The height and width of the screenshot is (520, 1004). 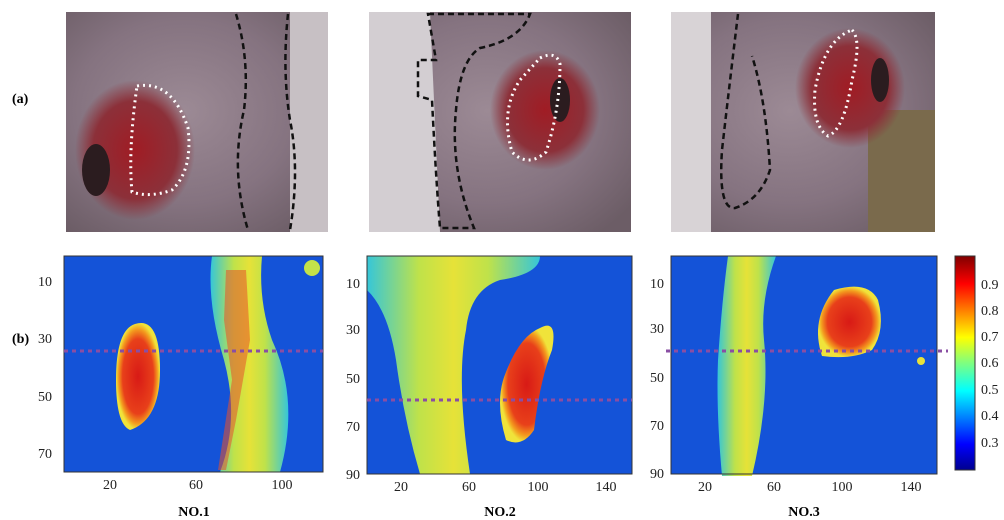 What do you see at coordinates (20, 339) in the screenshot?
I see `row-label-b: (b)` at bounding box center [20, 339].